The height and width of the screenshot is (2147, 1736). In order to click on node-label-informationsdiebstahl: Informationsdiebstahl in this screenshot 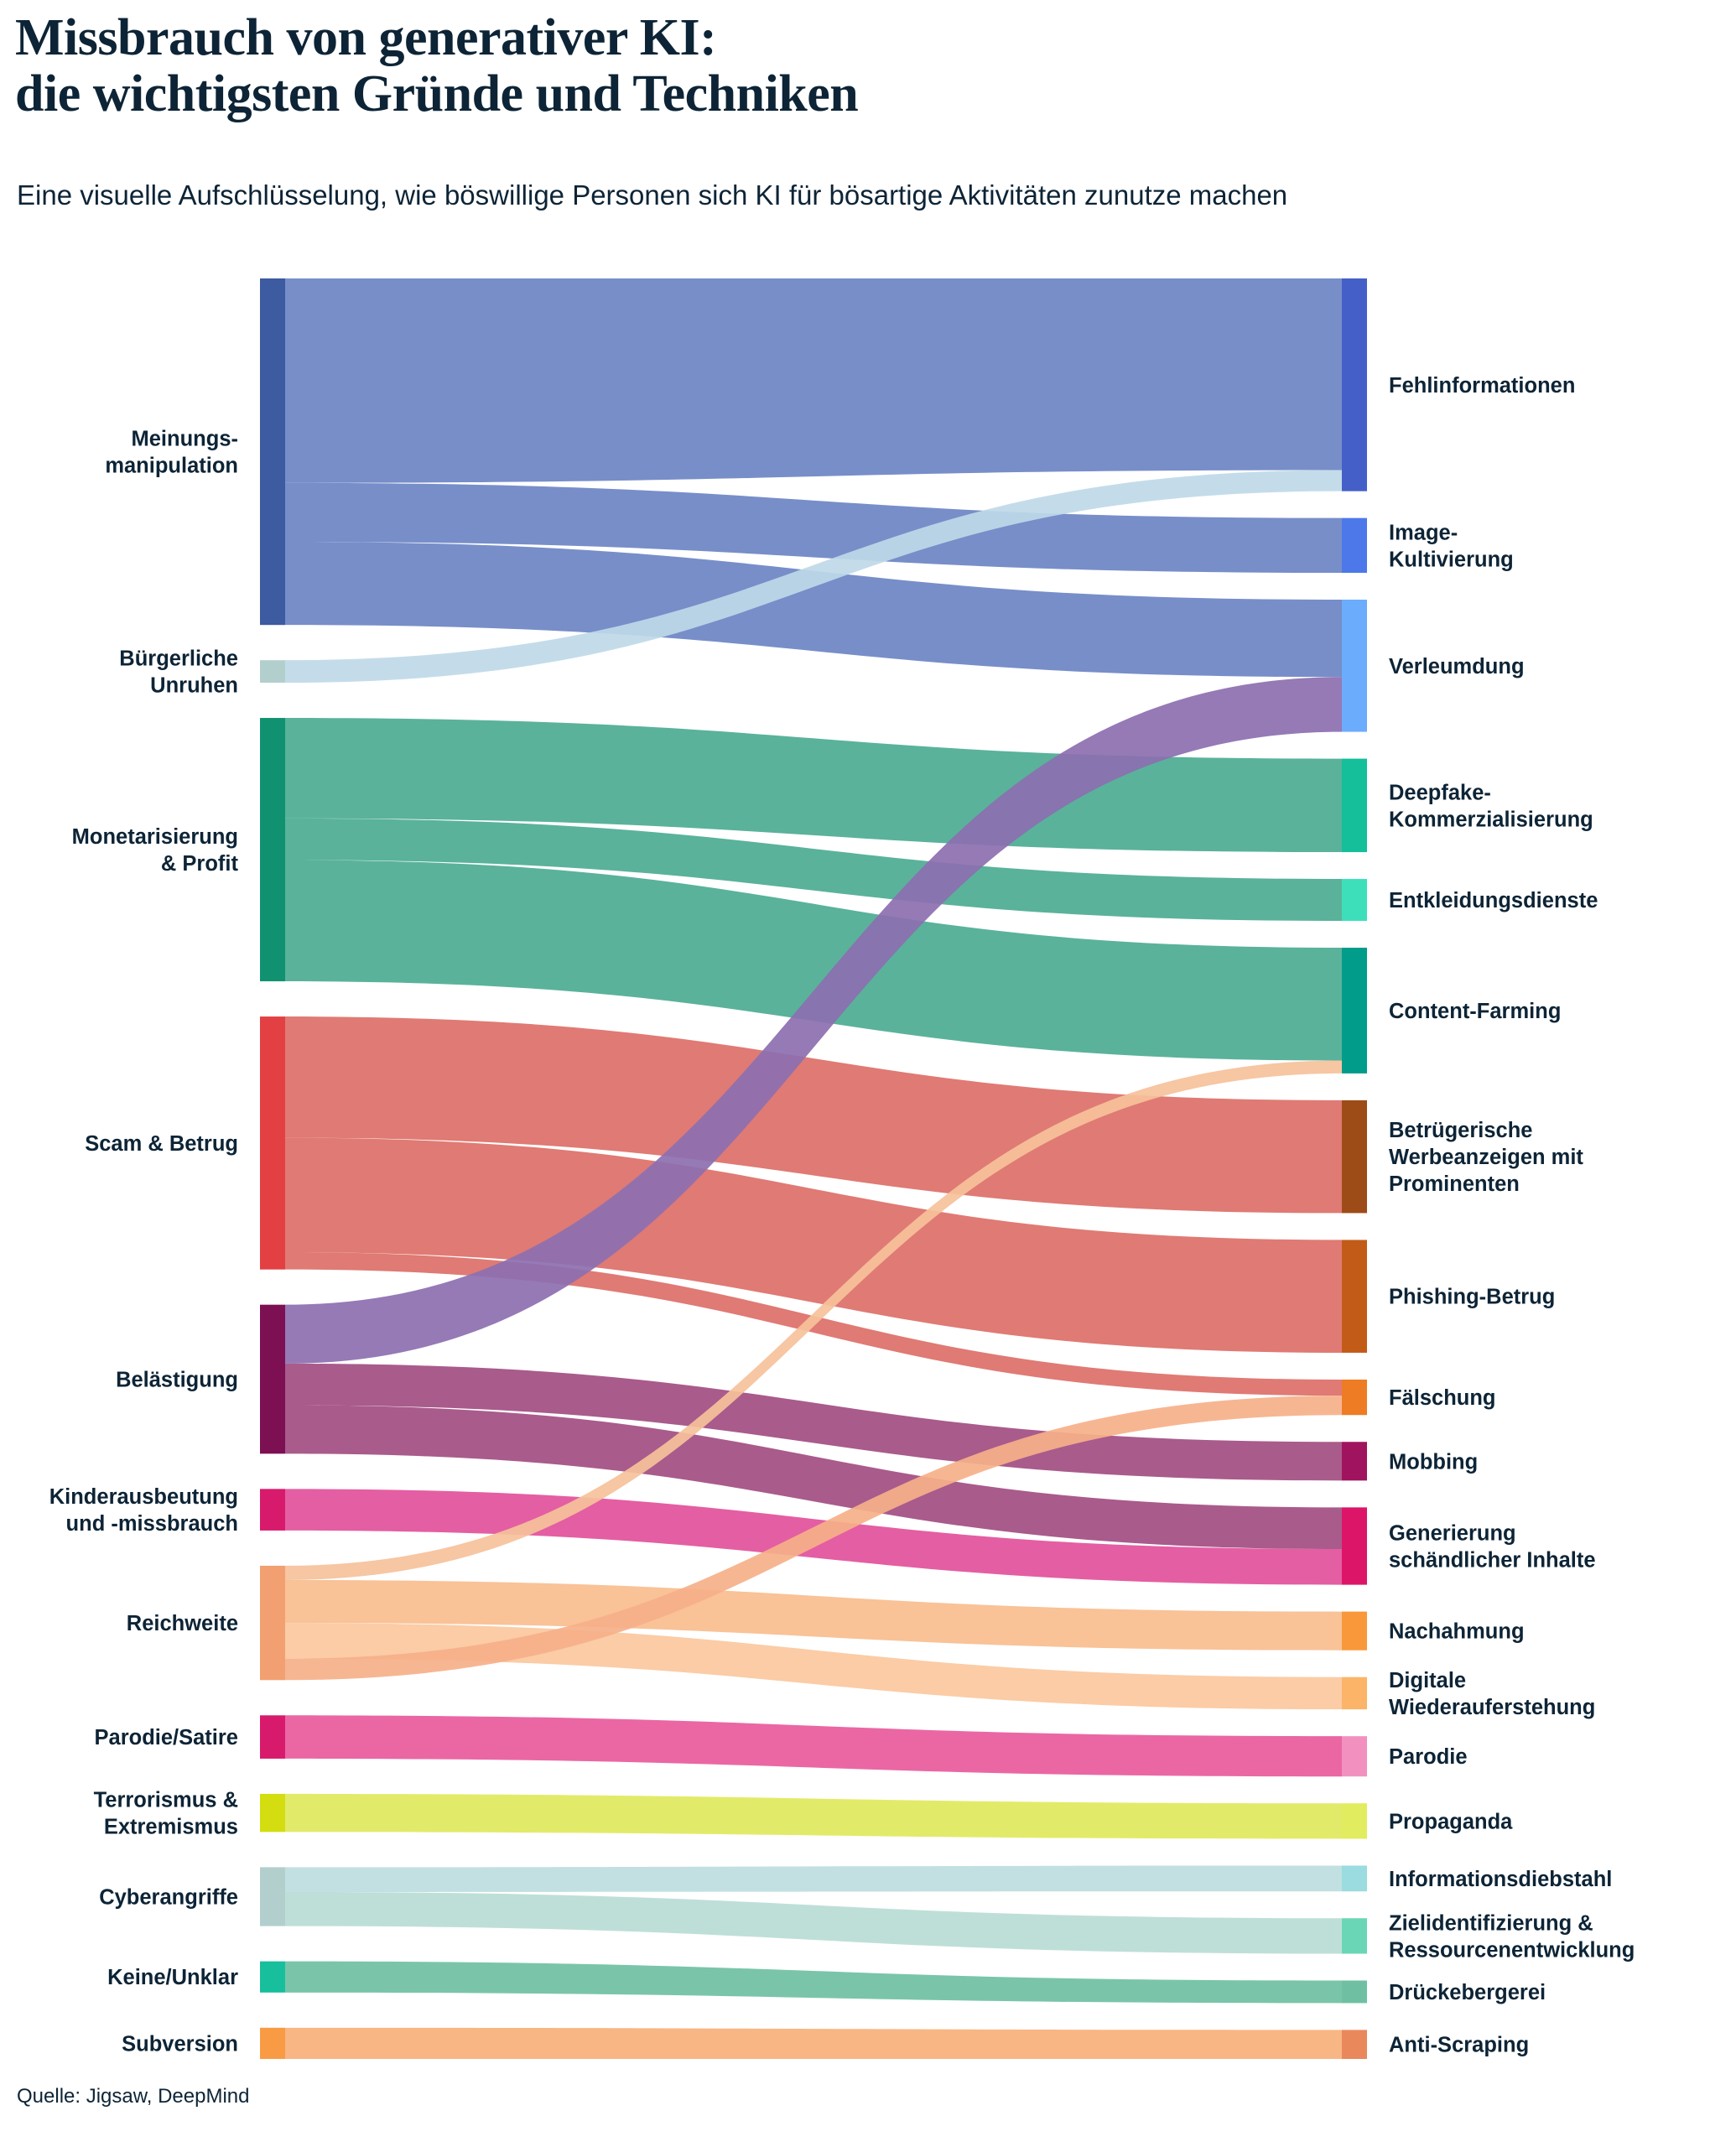, I will do `click(1501, 1879)`.